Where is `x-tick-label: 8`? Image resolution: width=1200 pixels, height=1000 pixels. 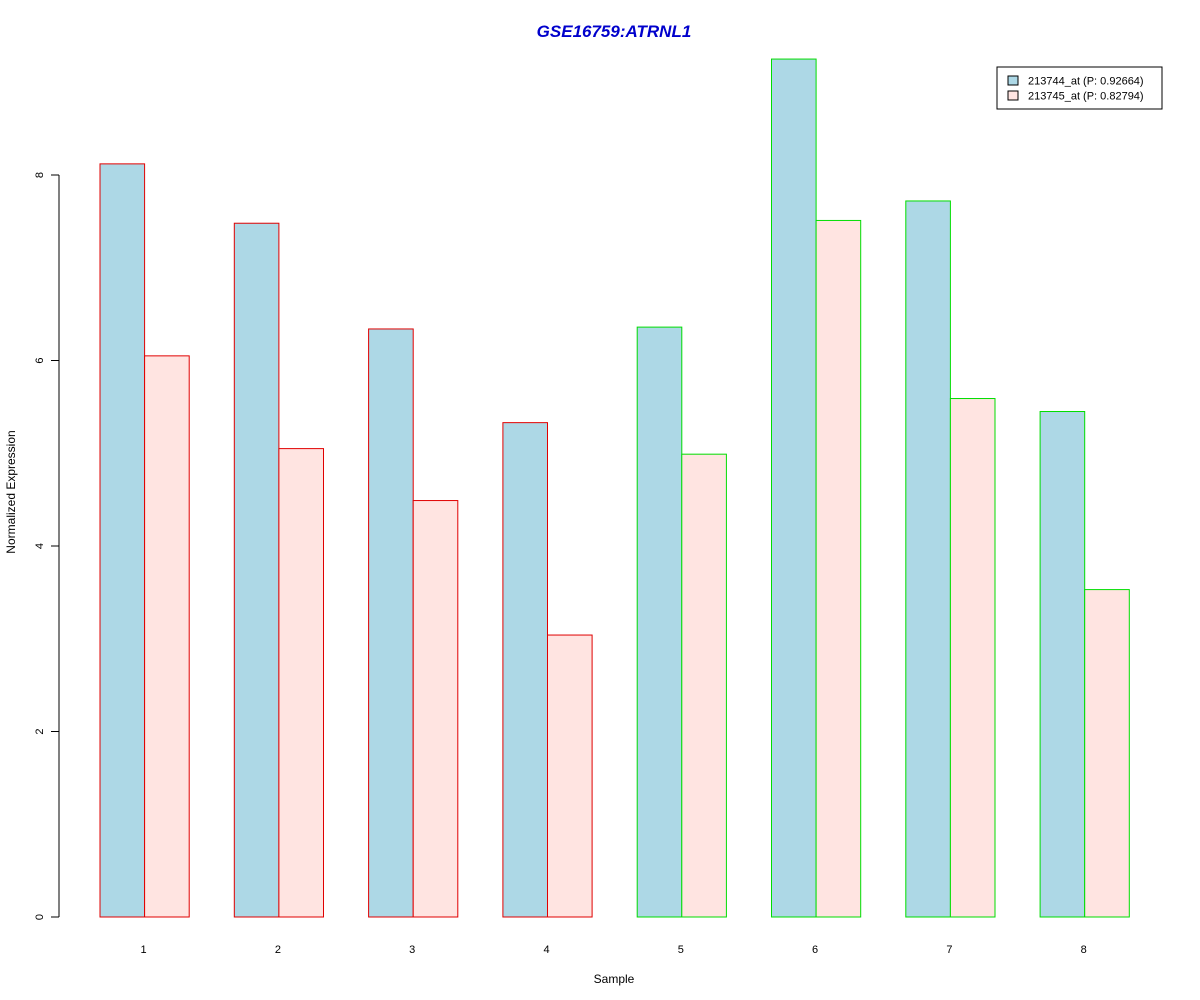 x-tick-label: 8 is located at coordinates (1084, 950).